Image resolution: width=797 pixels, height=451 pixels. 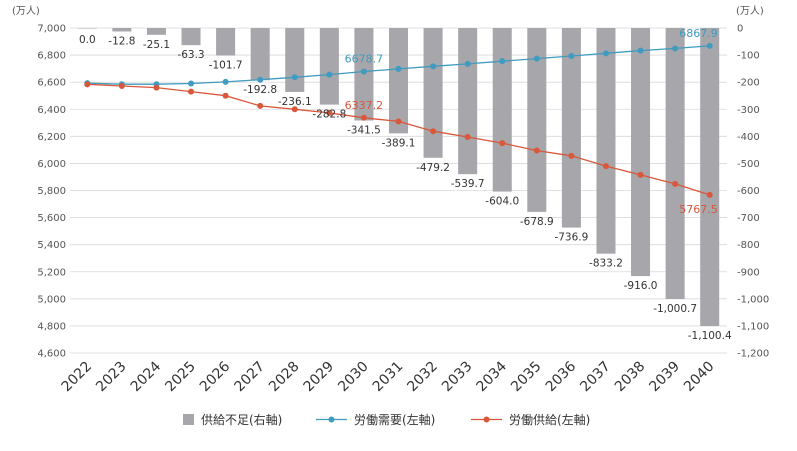 I want to click on bar-value-label: -389.1, so click(x=399, y=143).